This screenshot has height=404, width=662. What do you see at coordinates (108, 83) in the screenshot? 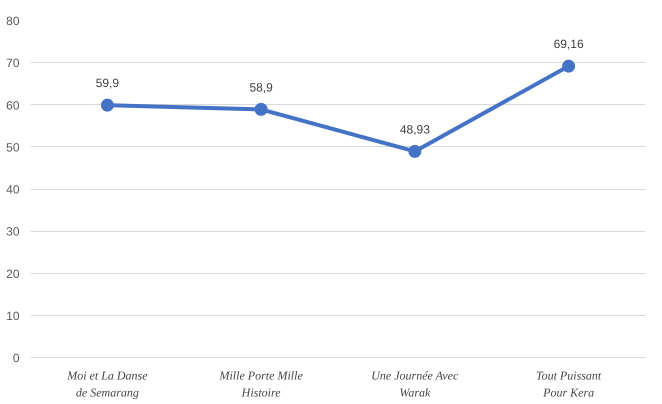
I see `data-label: 59,9` at bounding box center [108, 83].